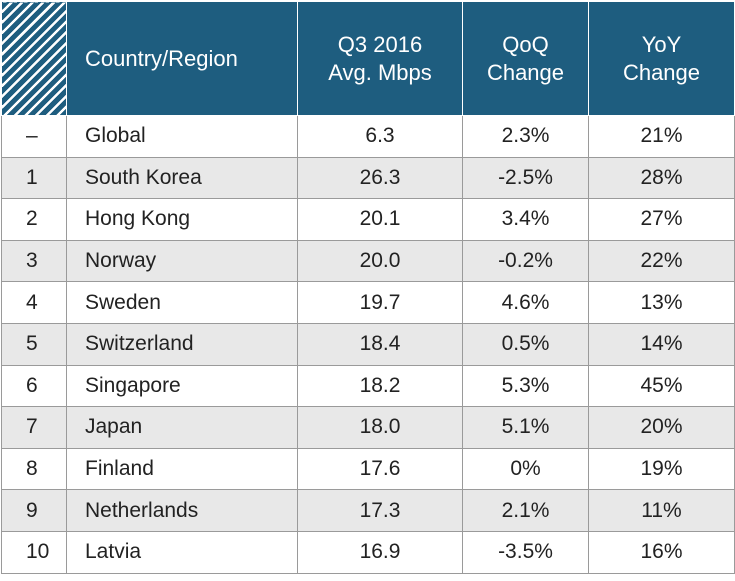 The height and width of the screenshot is (581, 735). What do you see at coordinates (182, 469) in the screenshot?
I see `country-cell: Finland` at bounding box center [182, 469].